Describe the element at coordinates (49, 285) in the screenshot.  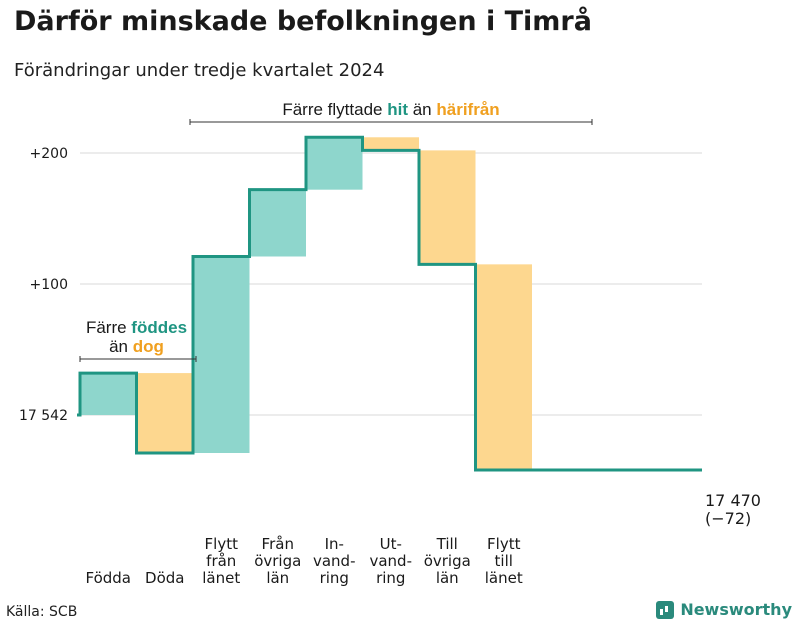
I see `y-tick-label: +100` at that location.